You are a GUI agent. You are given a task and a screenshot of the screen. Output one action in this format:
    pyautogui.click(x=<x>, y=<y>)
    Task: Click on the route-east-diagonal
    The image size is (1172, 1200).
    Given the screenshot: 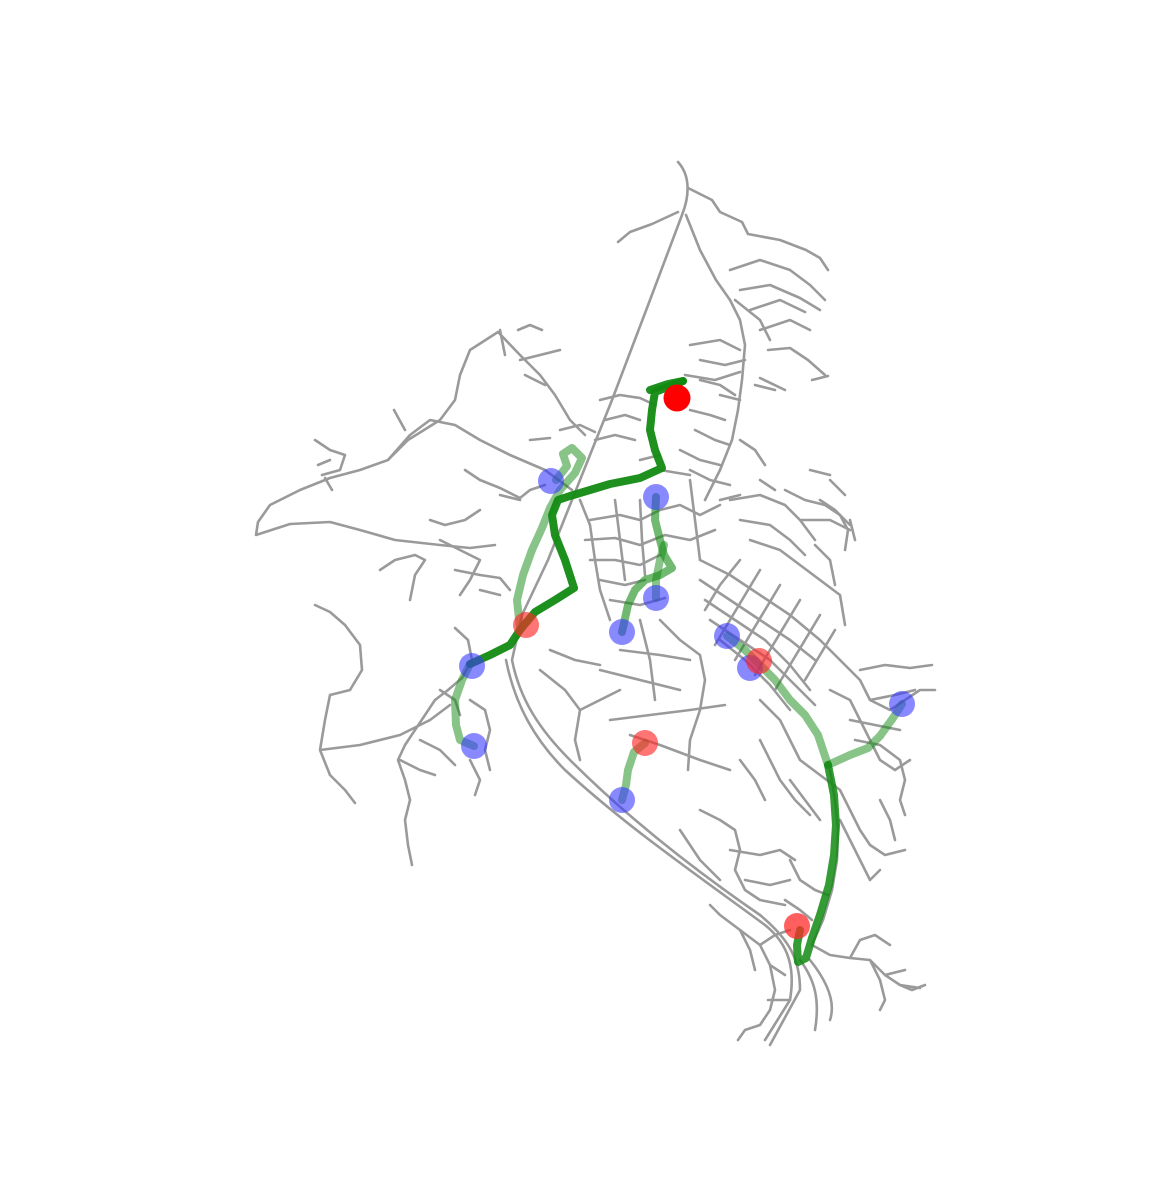 What is the action you would take?
    pyautogui.click(x=777, y=700)
    